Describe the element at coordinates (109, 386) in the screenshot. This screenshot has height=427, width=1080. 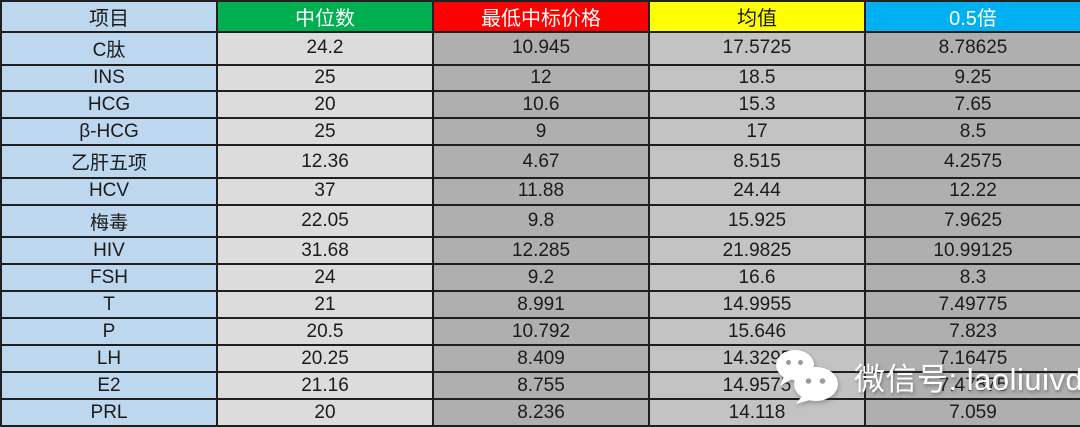
I see `item-cell: E2` at that location.